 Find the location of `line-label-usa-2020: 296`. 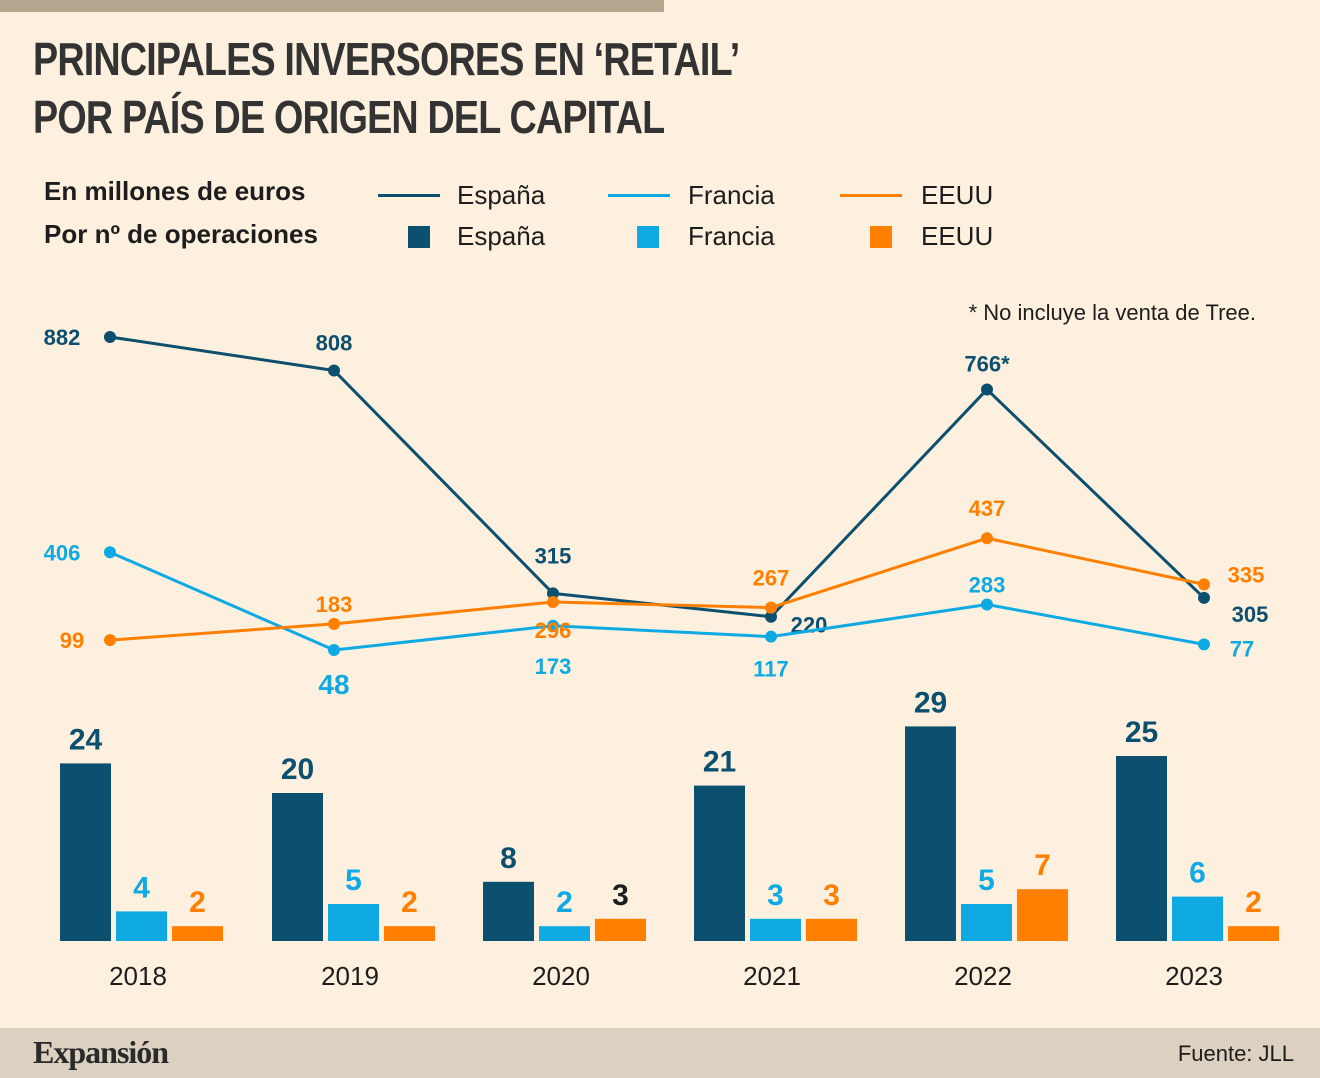

line-label-usa-2020: 296 is located at coordinates (553, 630).